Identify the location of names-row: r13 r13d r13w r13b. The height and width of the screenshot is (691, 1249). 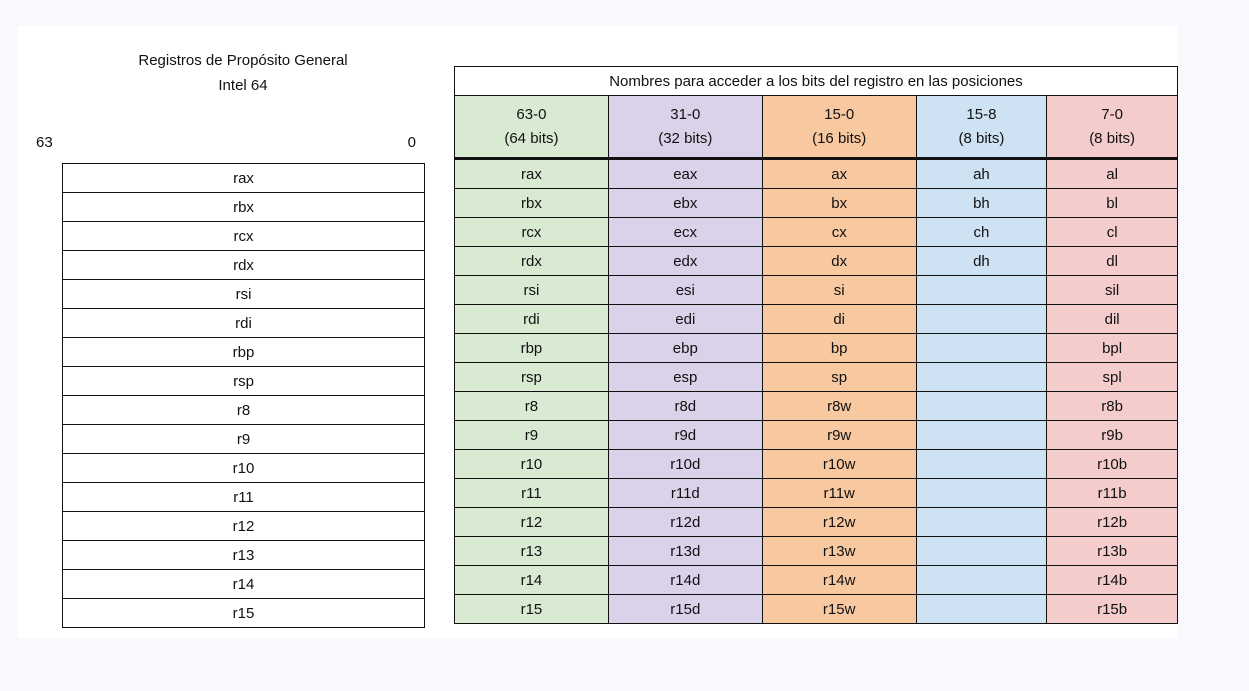
(816, 551).